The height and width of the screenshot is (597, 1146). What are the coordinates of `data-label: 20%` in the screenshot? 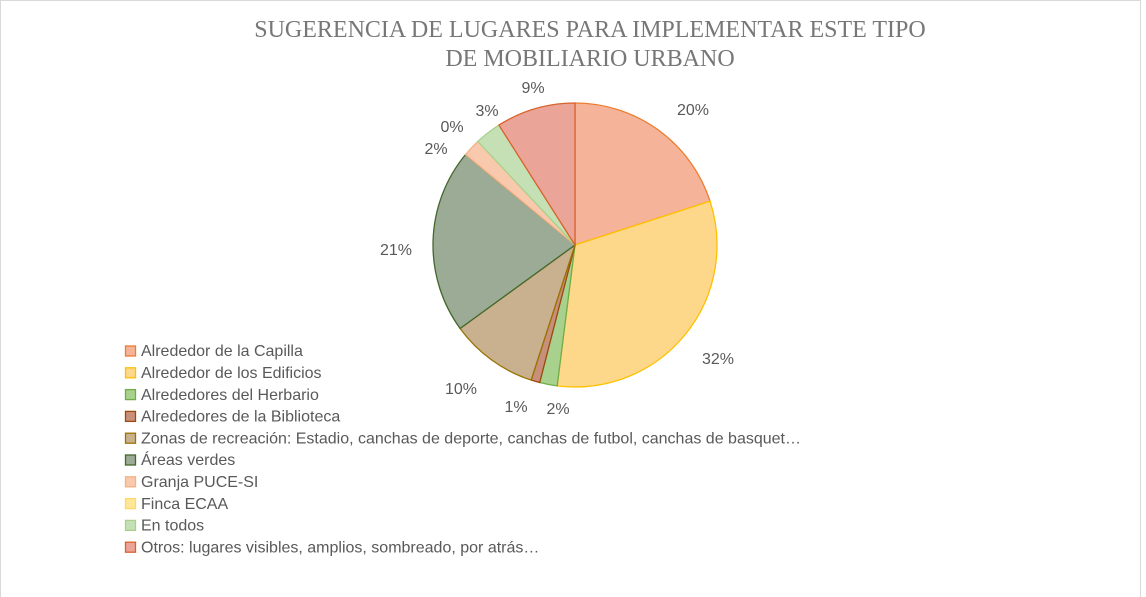 It's located at (693, 110).